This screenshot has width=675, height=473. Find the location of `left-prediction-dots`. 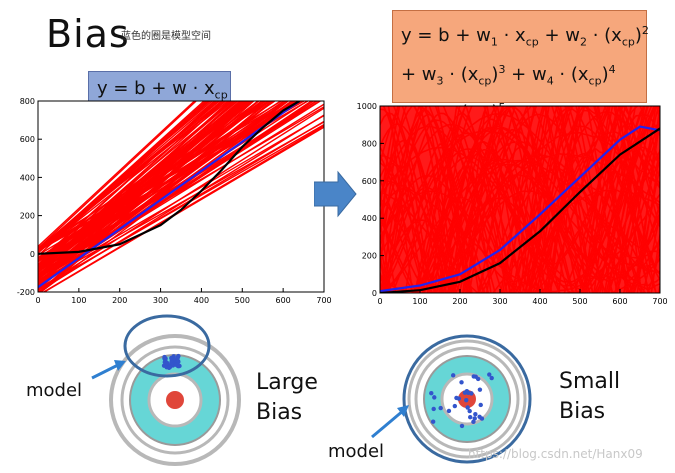

left-prediction-dots is located at coordinates (171, 361).